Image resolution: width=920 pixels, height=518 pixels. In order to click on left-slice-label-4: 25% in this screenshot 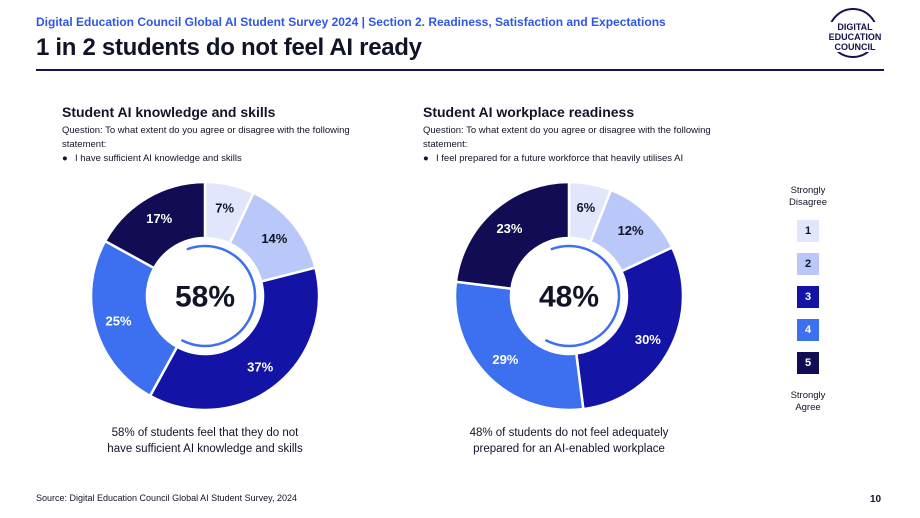, I will do `click(119, 321)`.